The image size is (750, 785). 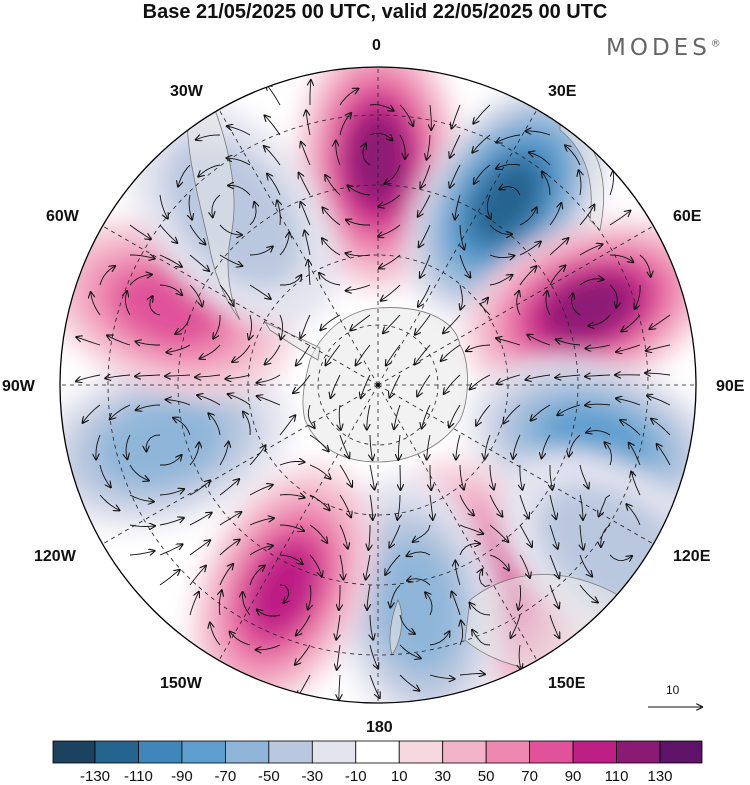 I want to click on pole-point, so click(x=378, y=385).